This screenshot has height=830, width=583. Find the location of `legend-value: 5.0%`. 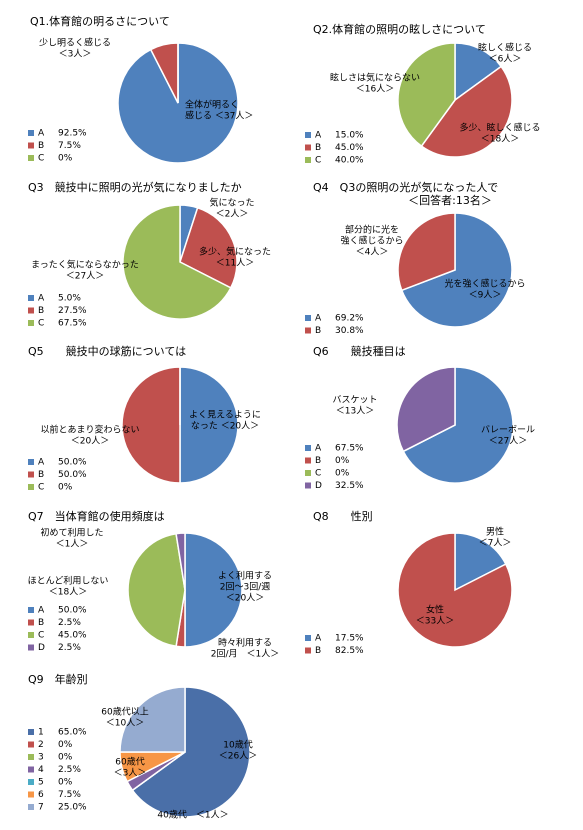

legend-value: 5.0% is located at coordinates (69, 299).